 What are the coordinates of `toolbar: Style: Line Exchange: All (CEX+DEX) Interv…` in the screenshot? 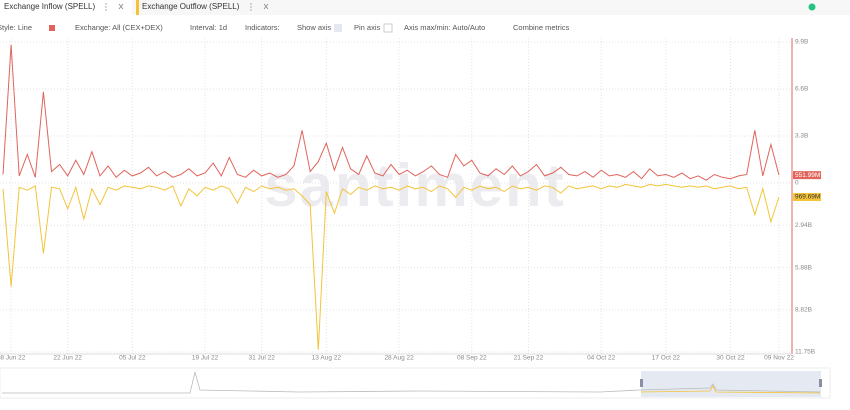 It's located at (285, 28).